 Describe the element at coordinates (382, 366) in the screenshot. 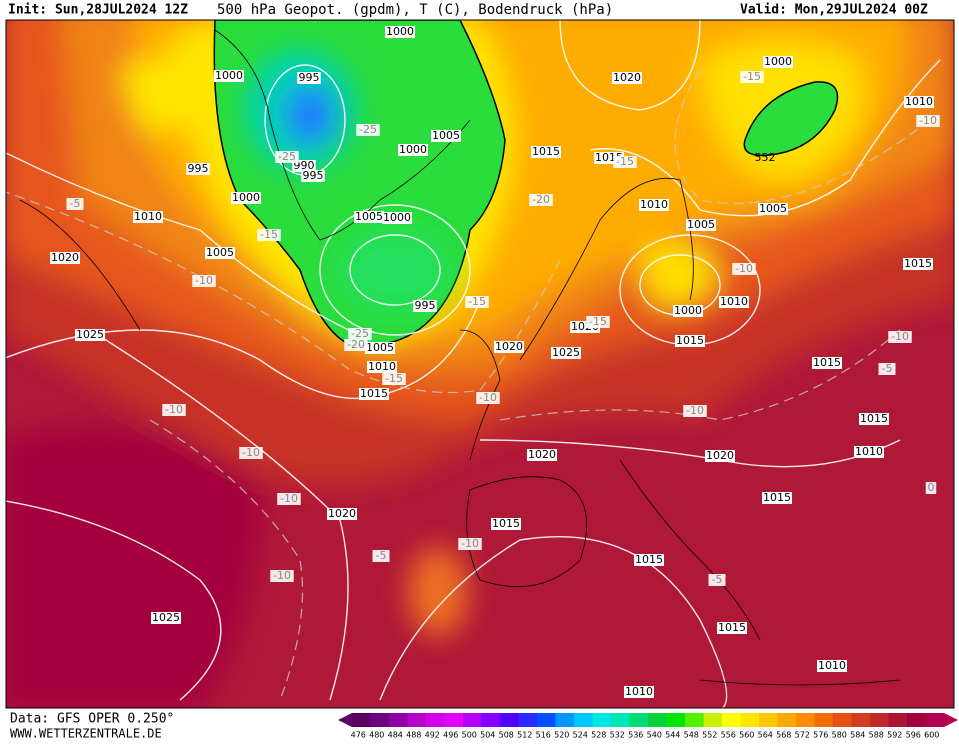

I see `isobar-label: 1010` at that location.